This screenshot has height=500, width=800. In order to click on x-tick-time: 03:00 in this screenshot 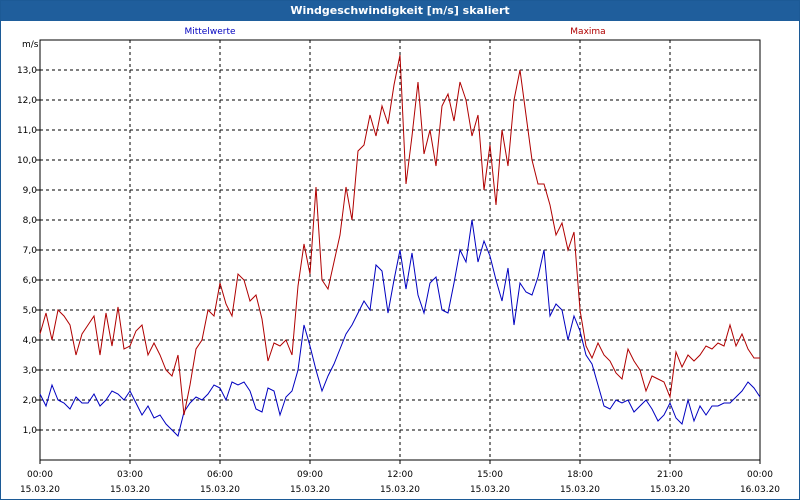, I will do `click(130, 475)`.